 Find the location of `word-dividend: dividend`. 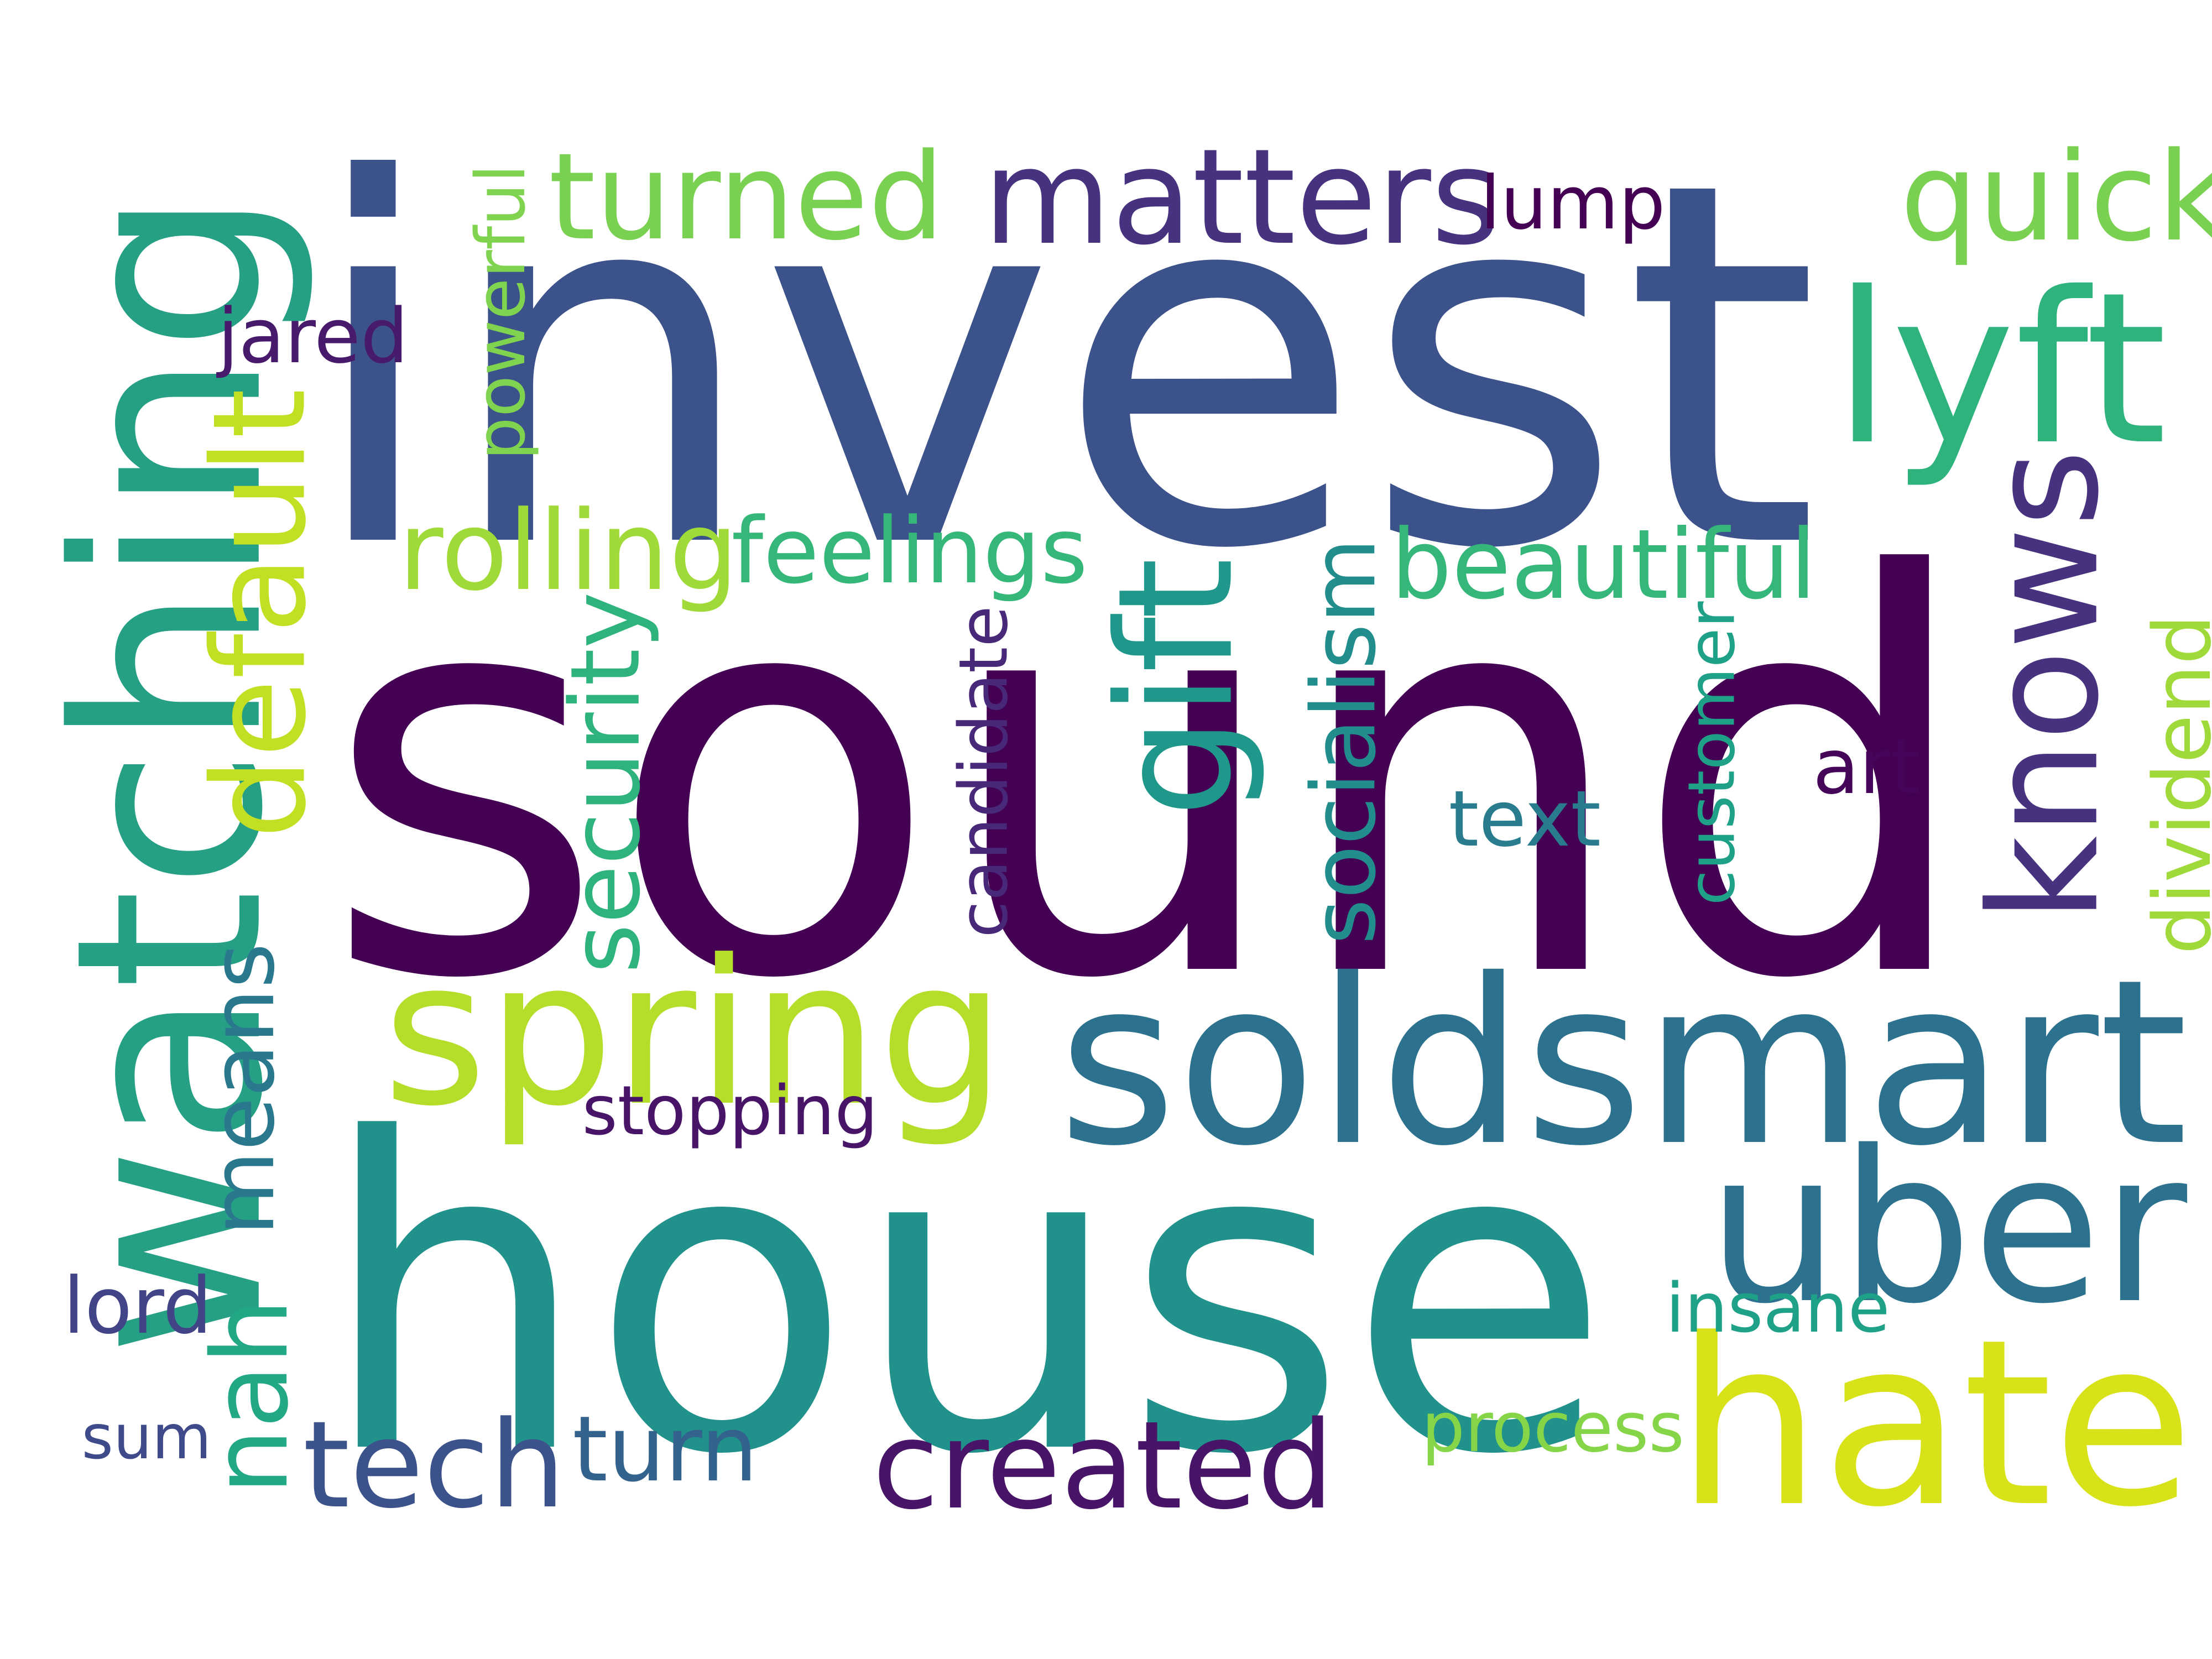

word-dividend: dividend is located at coordinates (2174, 784).